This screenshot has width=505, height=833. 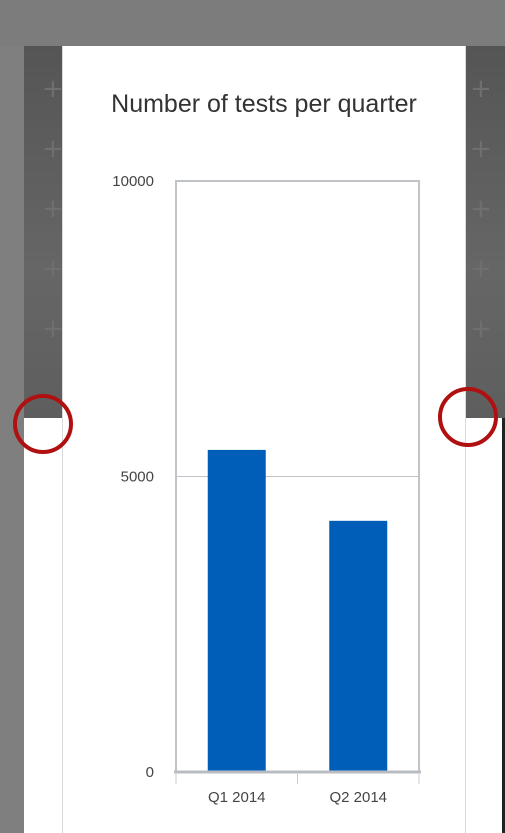 What do you see at coordinates (43, 232) in the screenshot?
I see `left-dark-panel: + + + + +` at bounding box center [43, 232].